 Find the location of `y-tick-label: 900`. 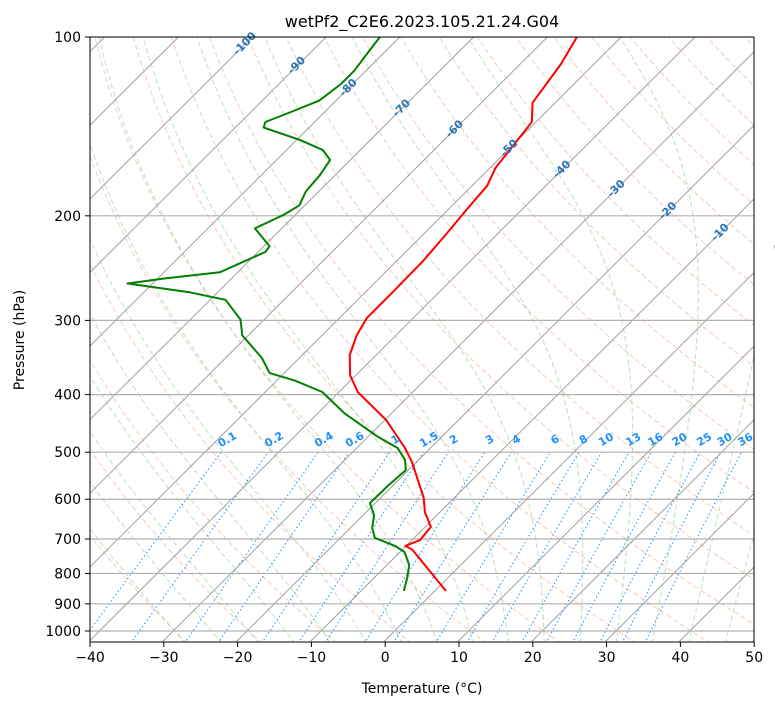

y-tick-label: 900 is located at coordinates (67, 605).